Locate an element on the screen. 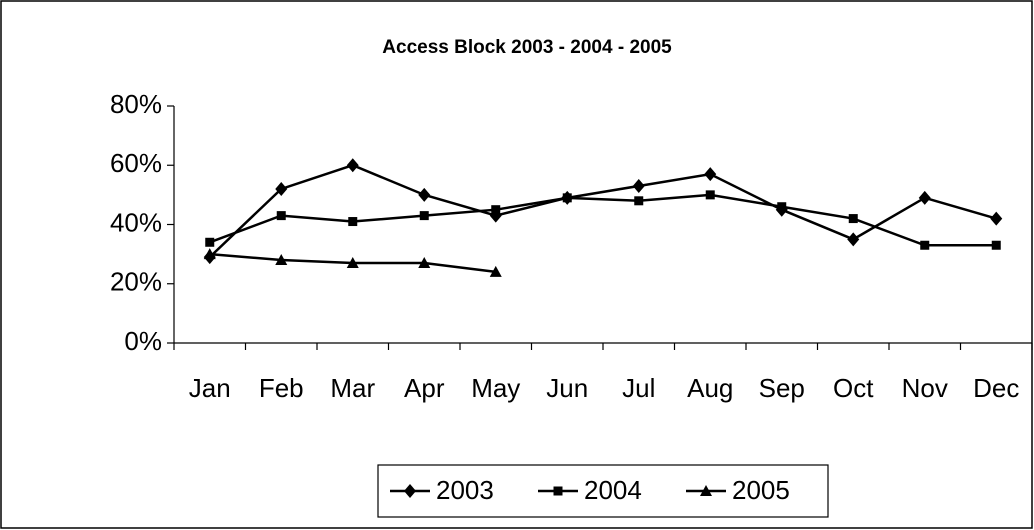  y-tick-label: 0% is located at coordinates (143, 341).